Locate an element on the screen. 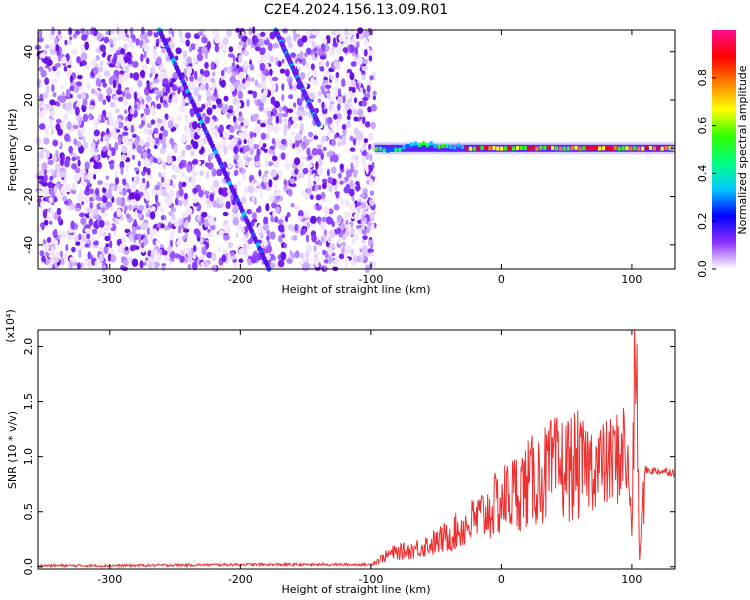 The image size is (750, 600). colorbar-tick-label: 0.6 is located at coordinates (702, 126).